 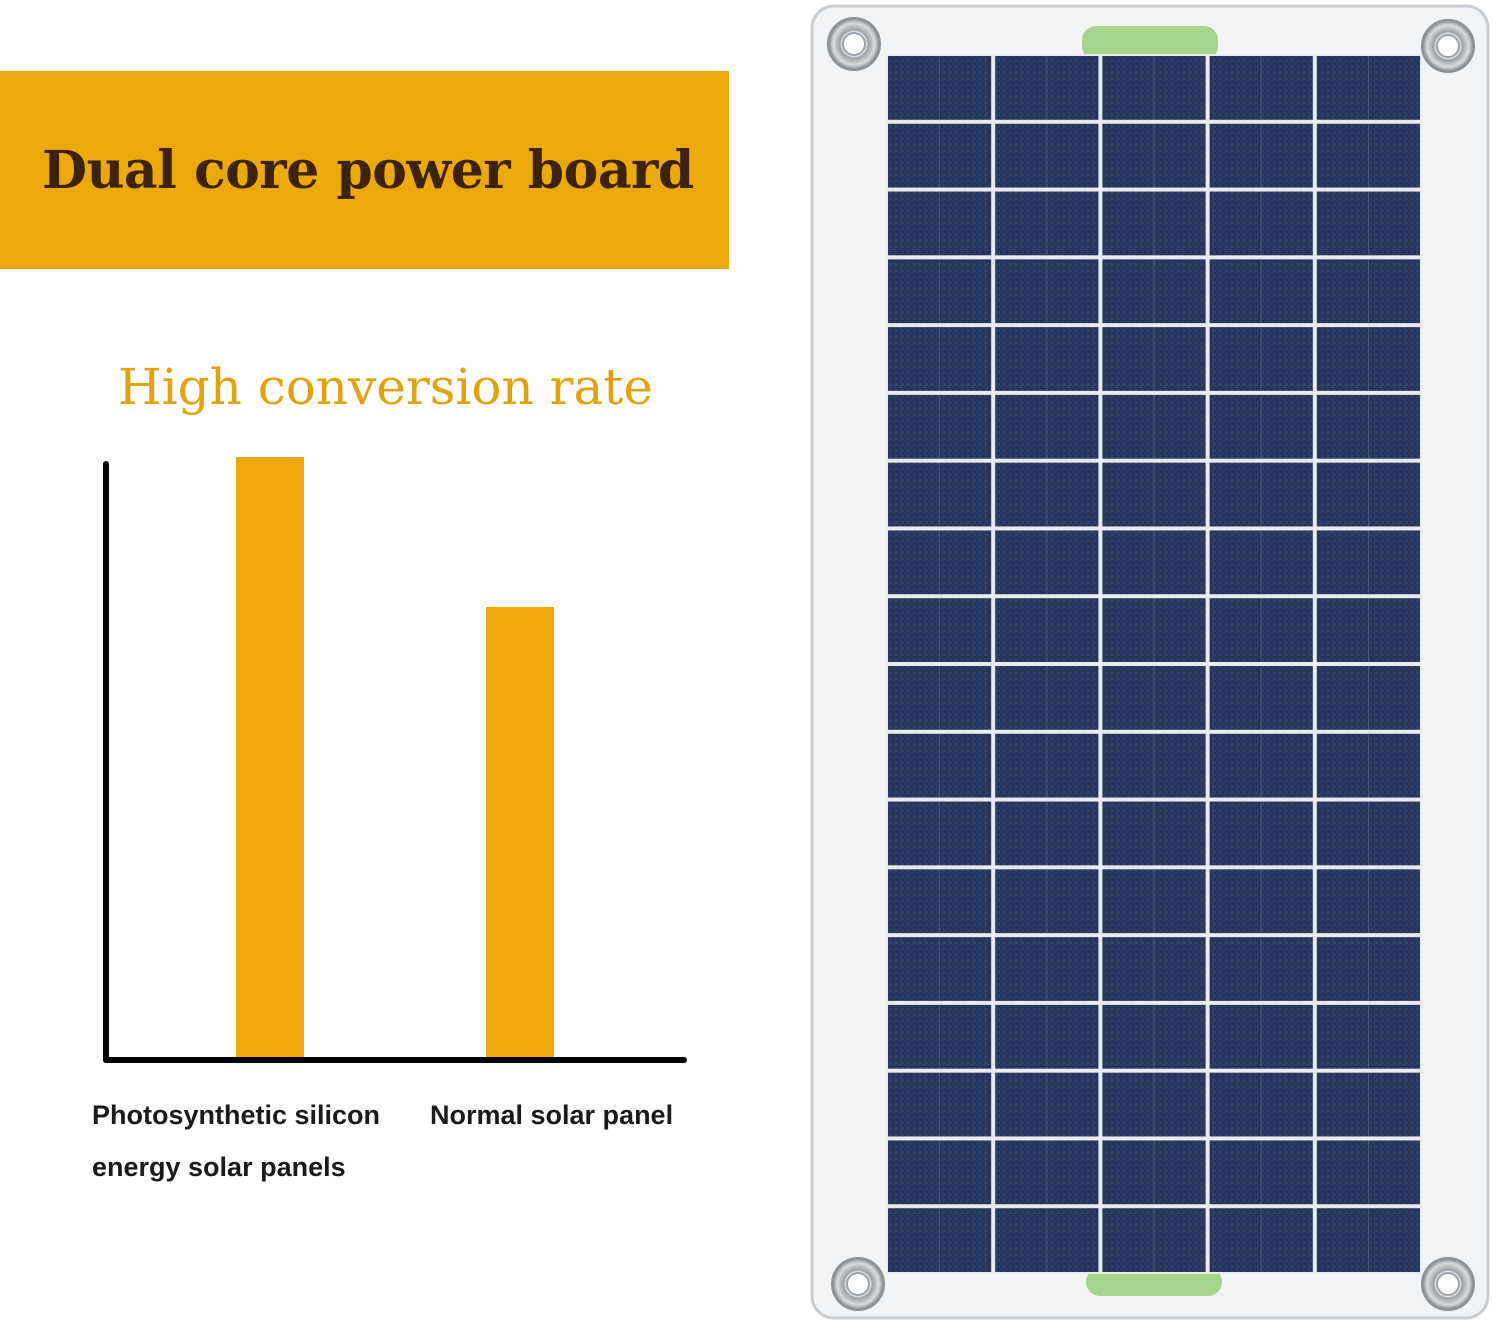 I want to click on page-title: Dual core power board, so click(x=368, y=170).